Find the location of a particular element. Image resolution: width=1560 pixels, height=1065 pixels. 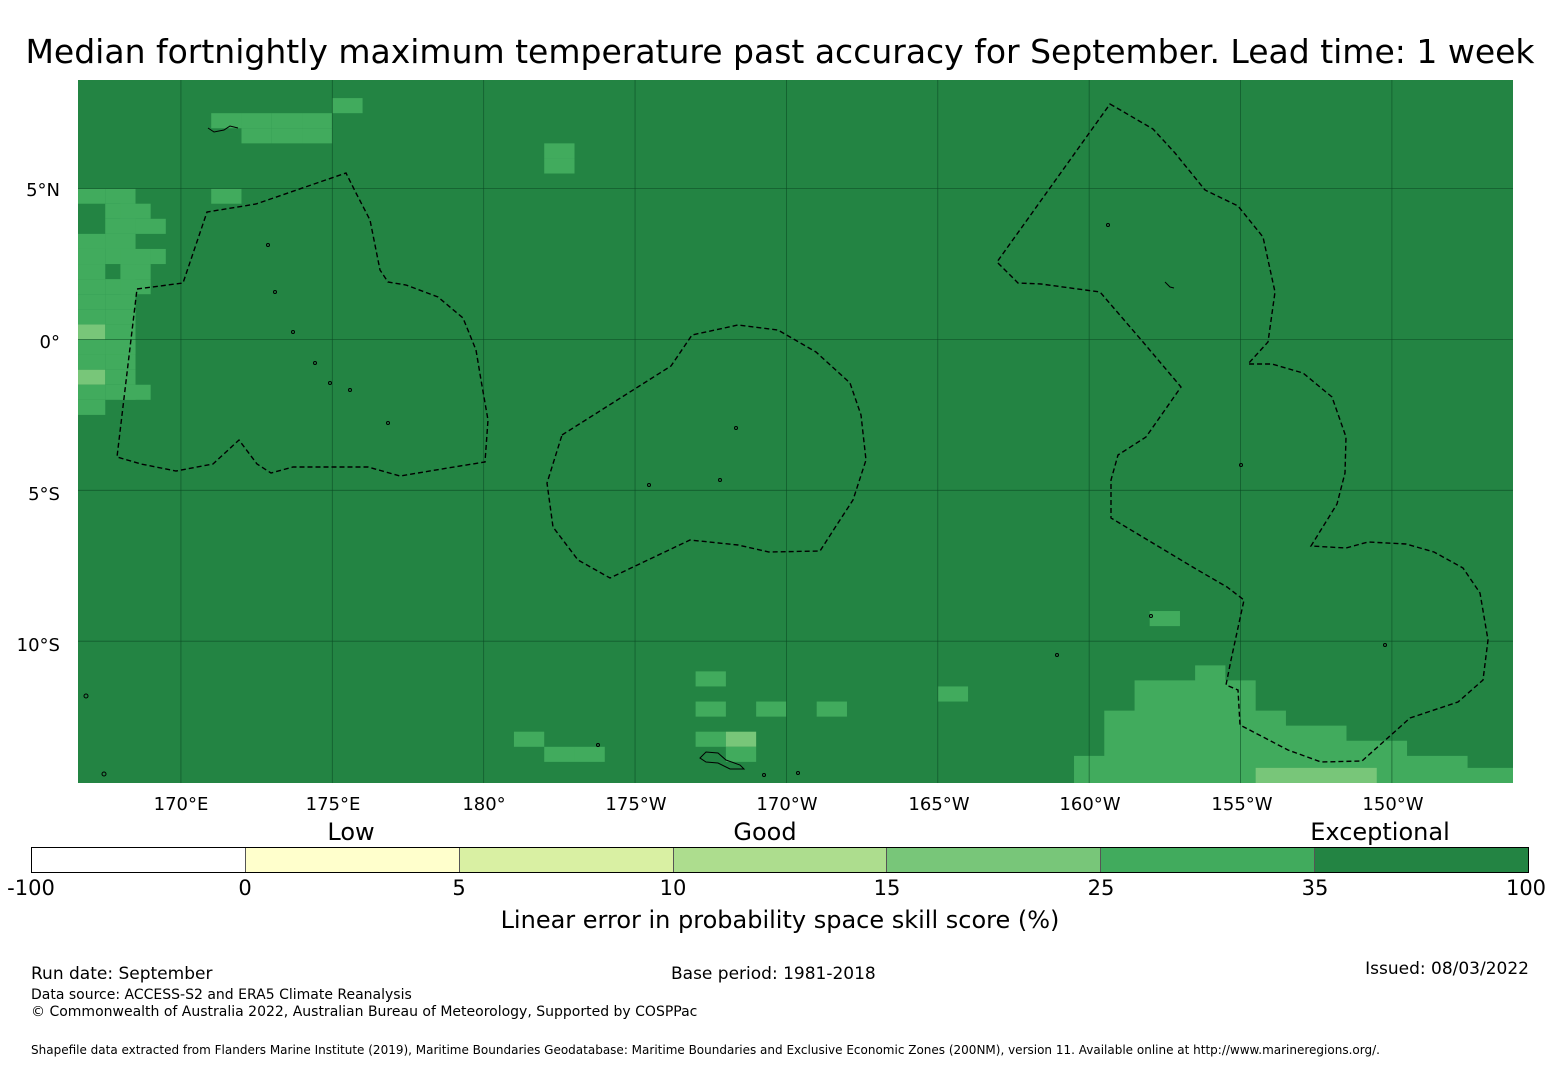

lighter-region is located at coordinates (1293, 724).